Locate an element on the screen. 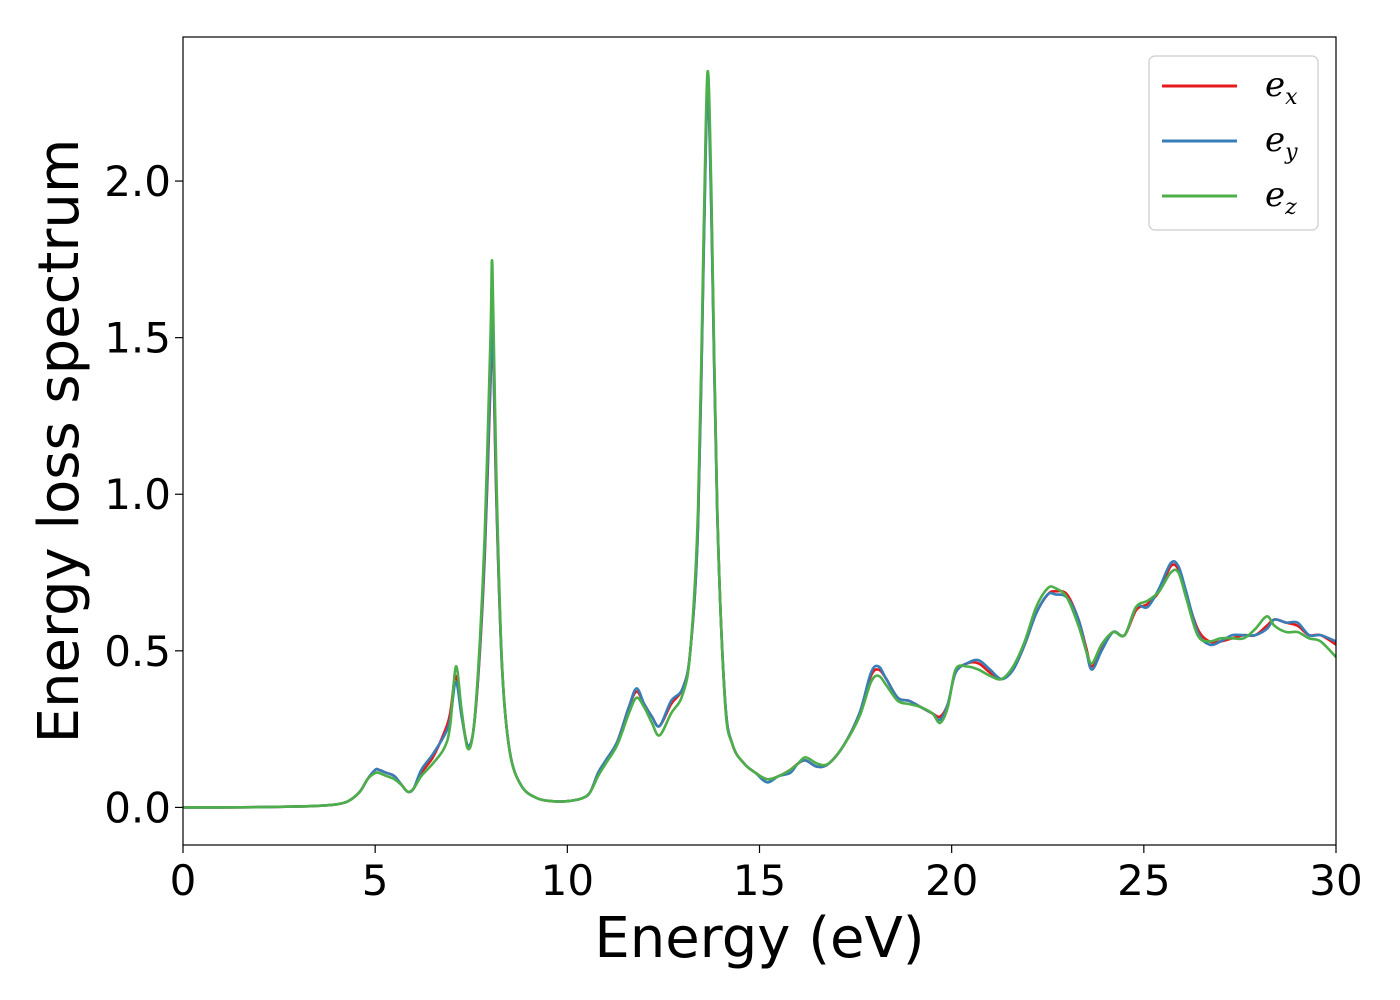 Image resolution: width=1400 pixels, height=1000 pixels. legend-label: ez is located at coordinates (1281, 197).